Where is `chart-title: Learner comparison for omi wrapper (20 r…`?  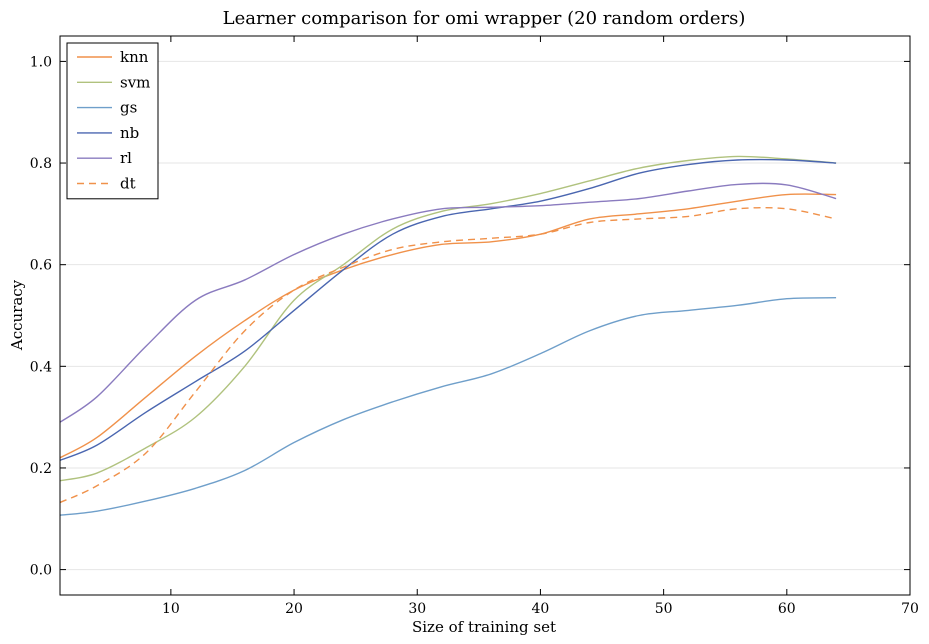 chart-title: Learner comparison for omi wrapper (20 r… is located at coordinates (484, 18).